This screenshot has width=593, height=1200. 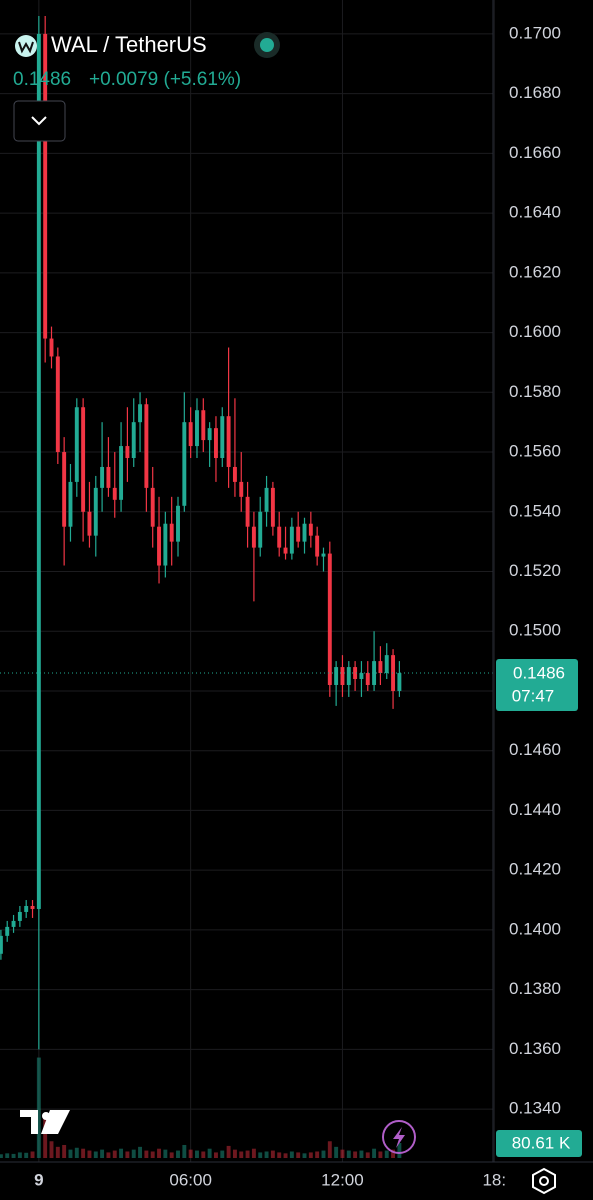 I want to click on y-tick-label: 0.1620, so click(x=535, y=271).